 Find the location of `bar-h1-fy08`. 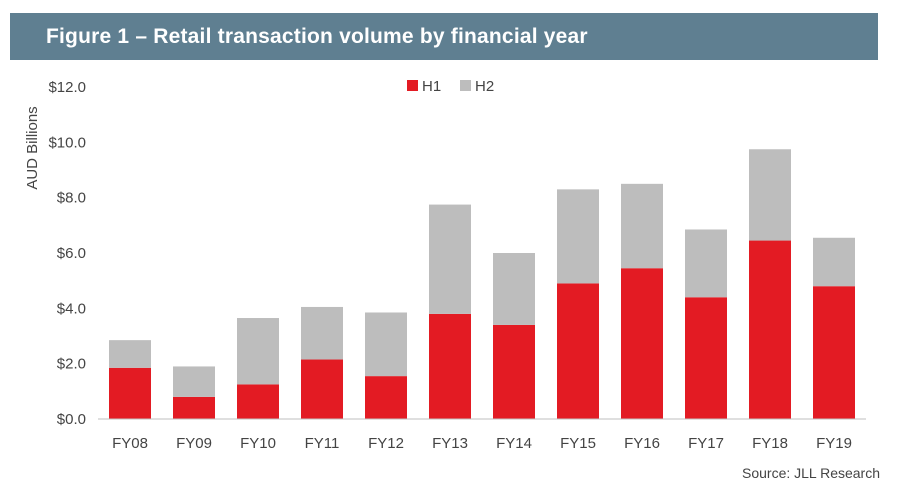

bar-h1-fy08 is located at coordinates (130, 393).